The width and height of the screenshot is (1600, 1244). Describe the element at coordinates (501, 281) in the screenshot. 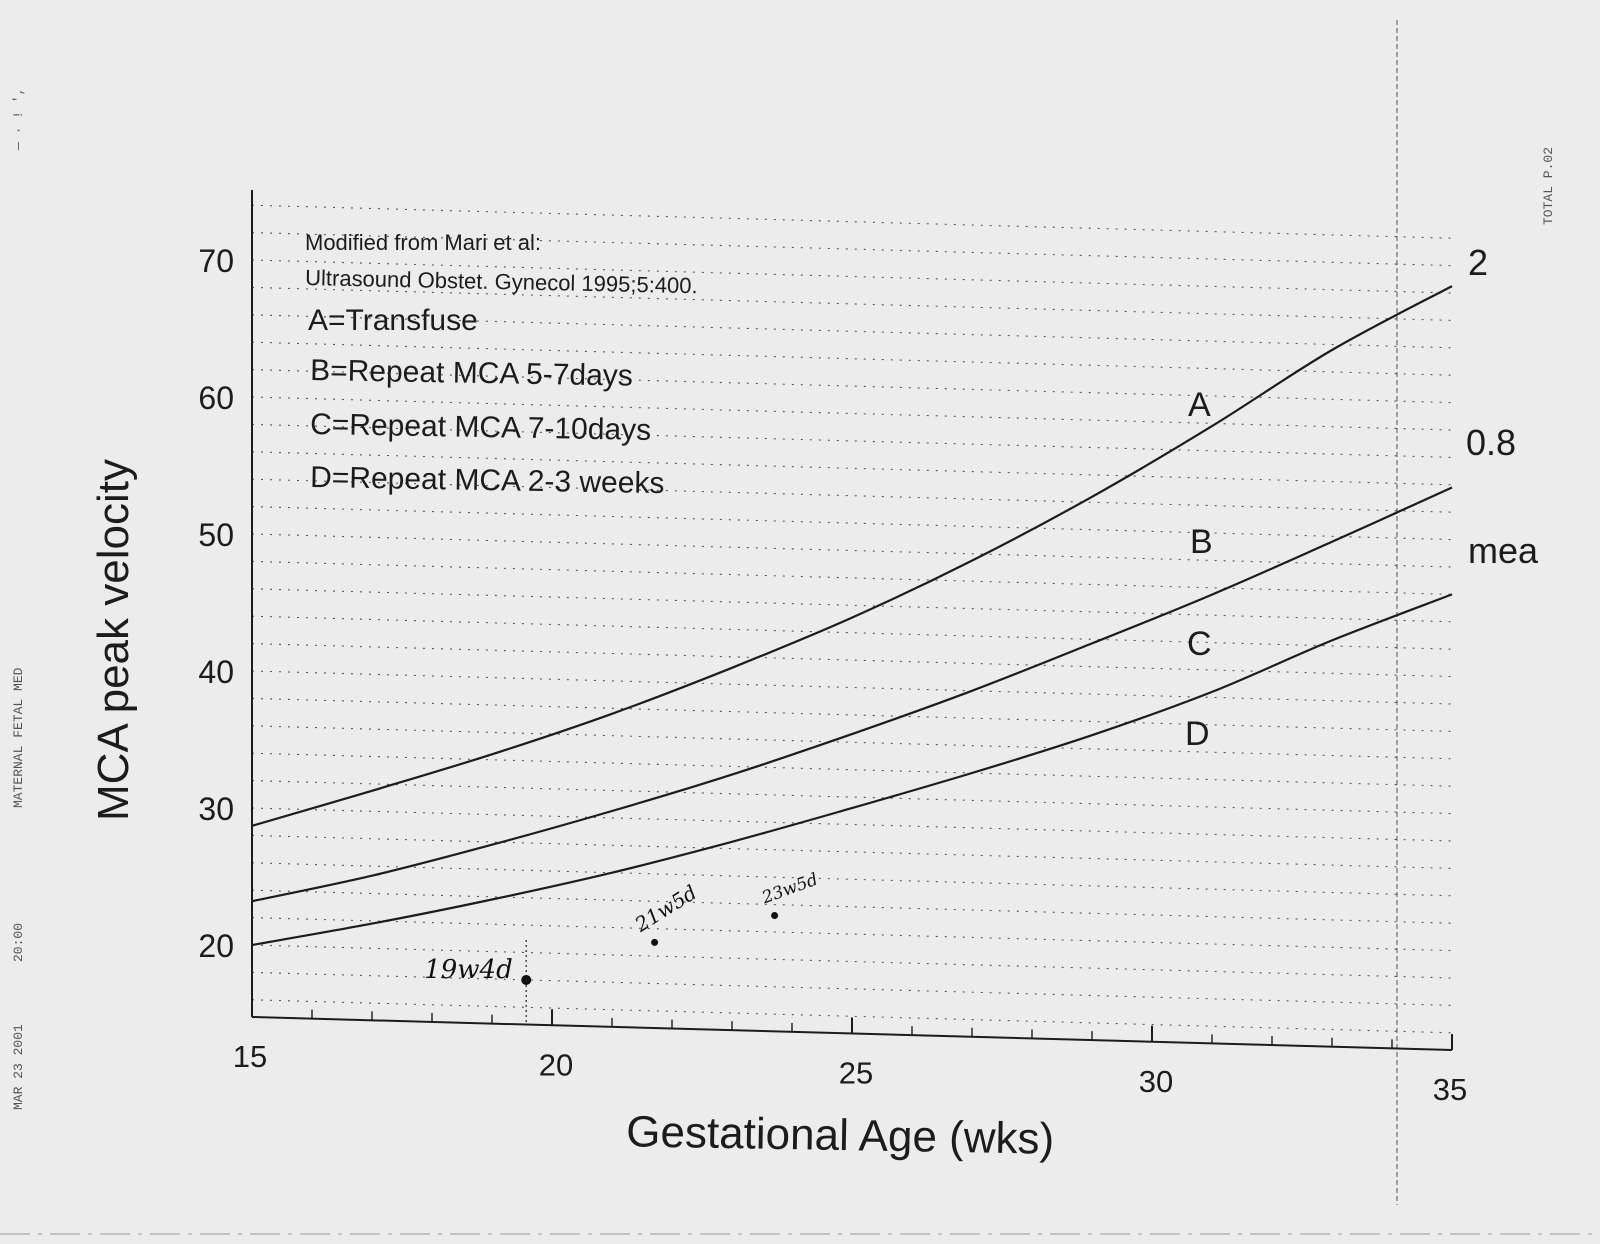

I see `note-citation-2: Ultrasound Obstet. Gynecol 1995;5:400.` at that location.